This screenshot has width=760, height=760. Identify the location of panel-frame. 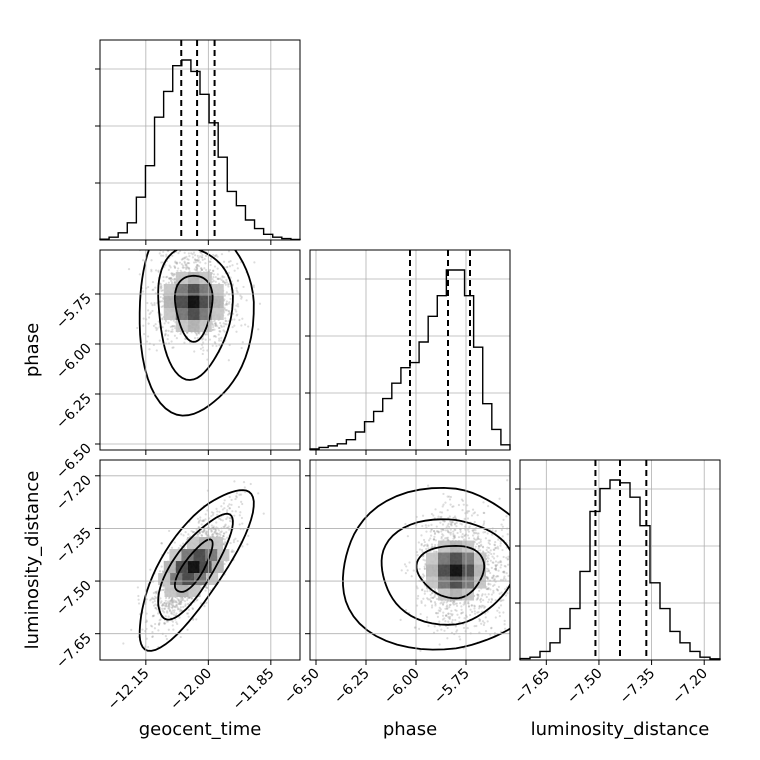
(200, 140).